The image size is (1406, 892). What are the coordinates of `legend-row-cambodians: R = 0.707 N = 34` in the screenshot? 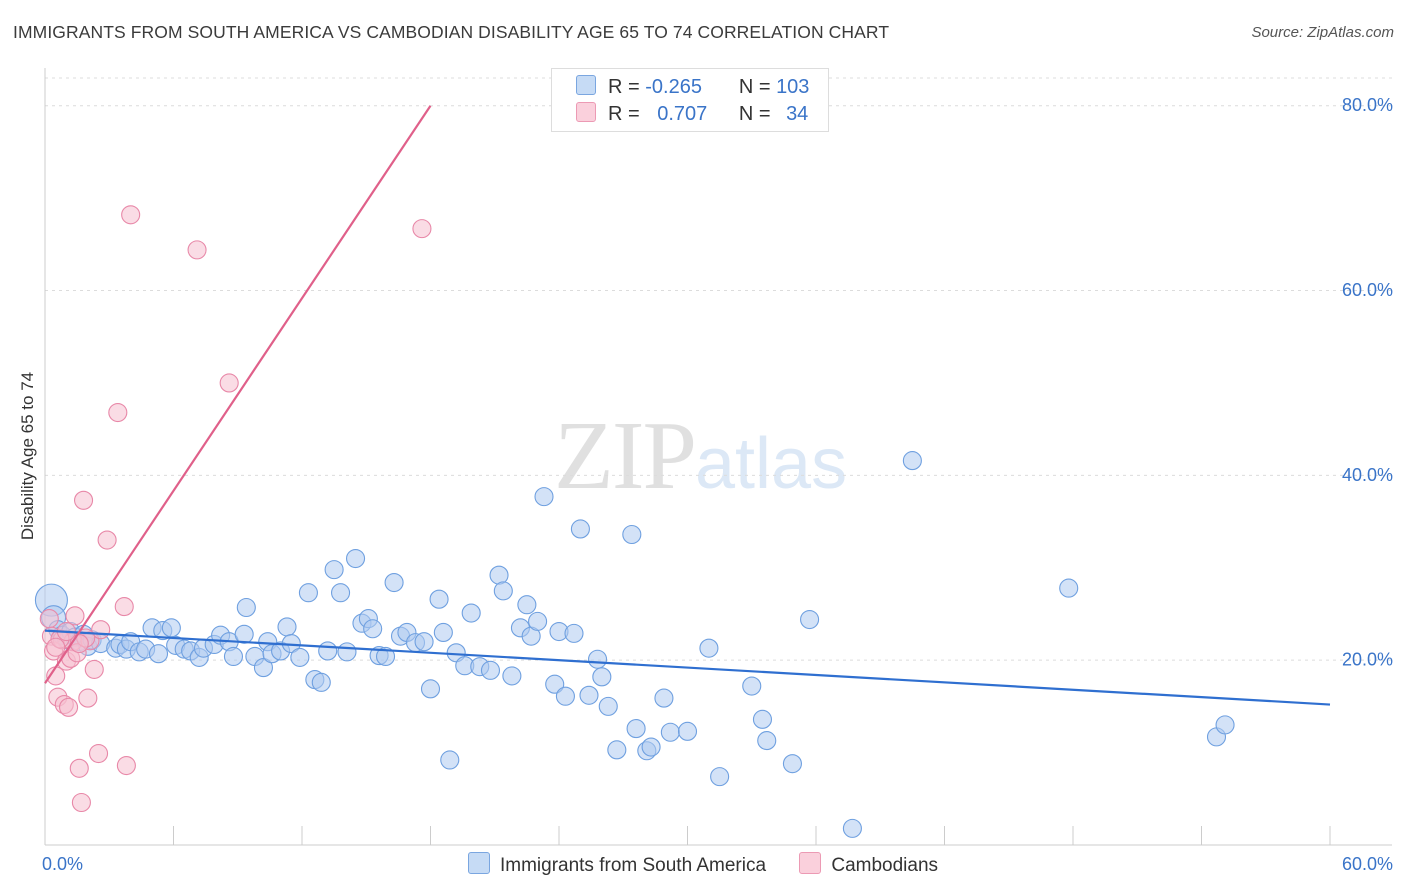 It's located at (692, 114).